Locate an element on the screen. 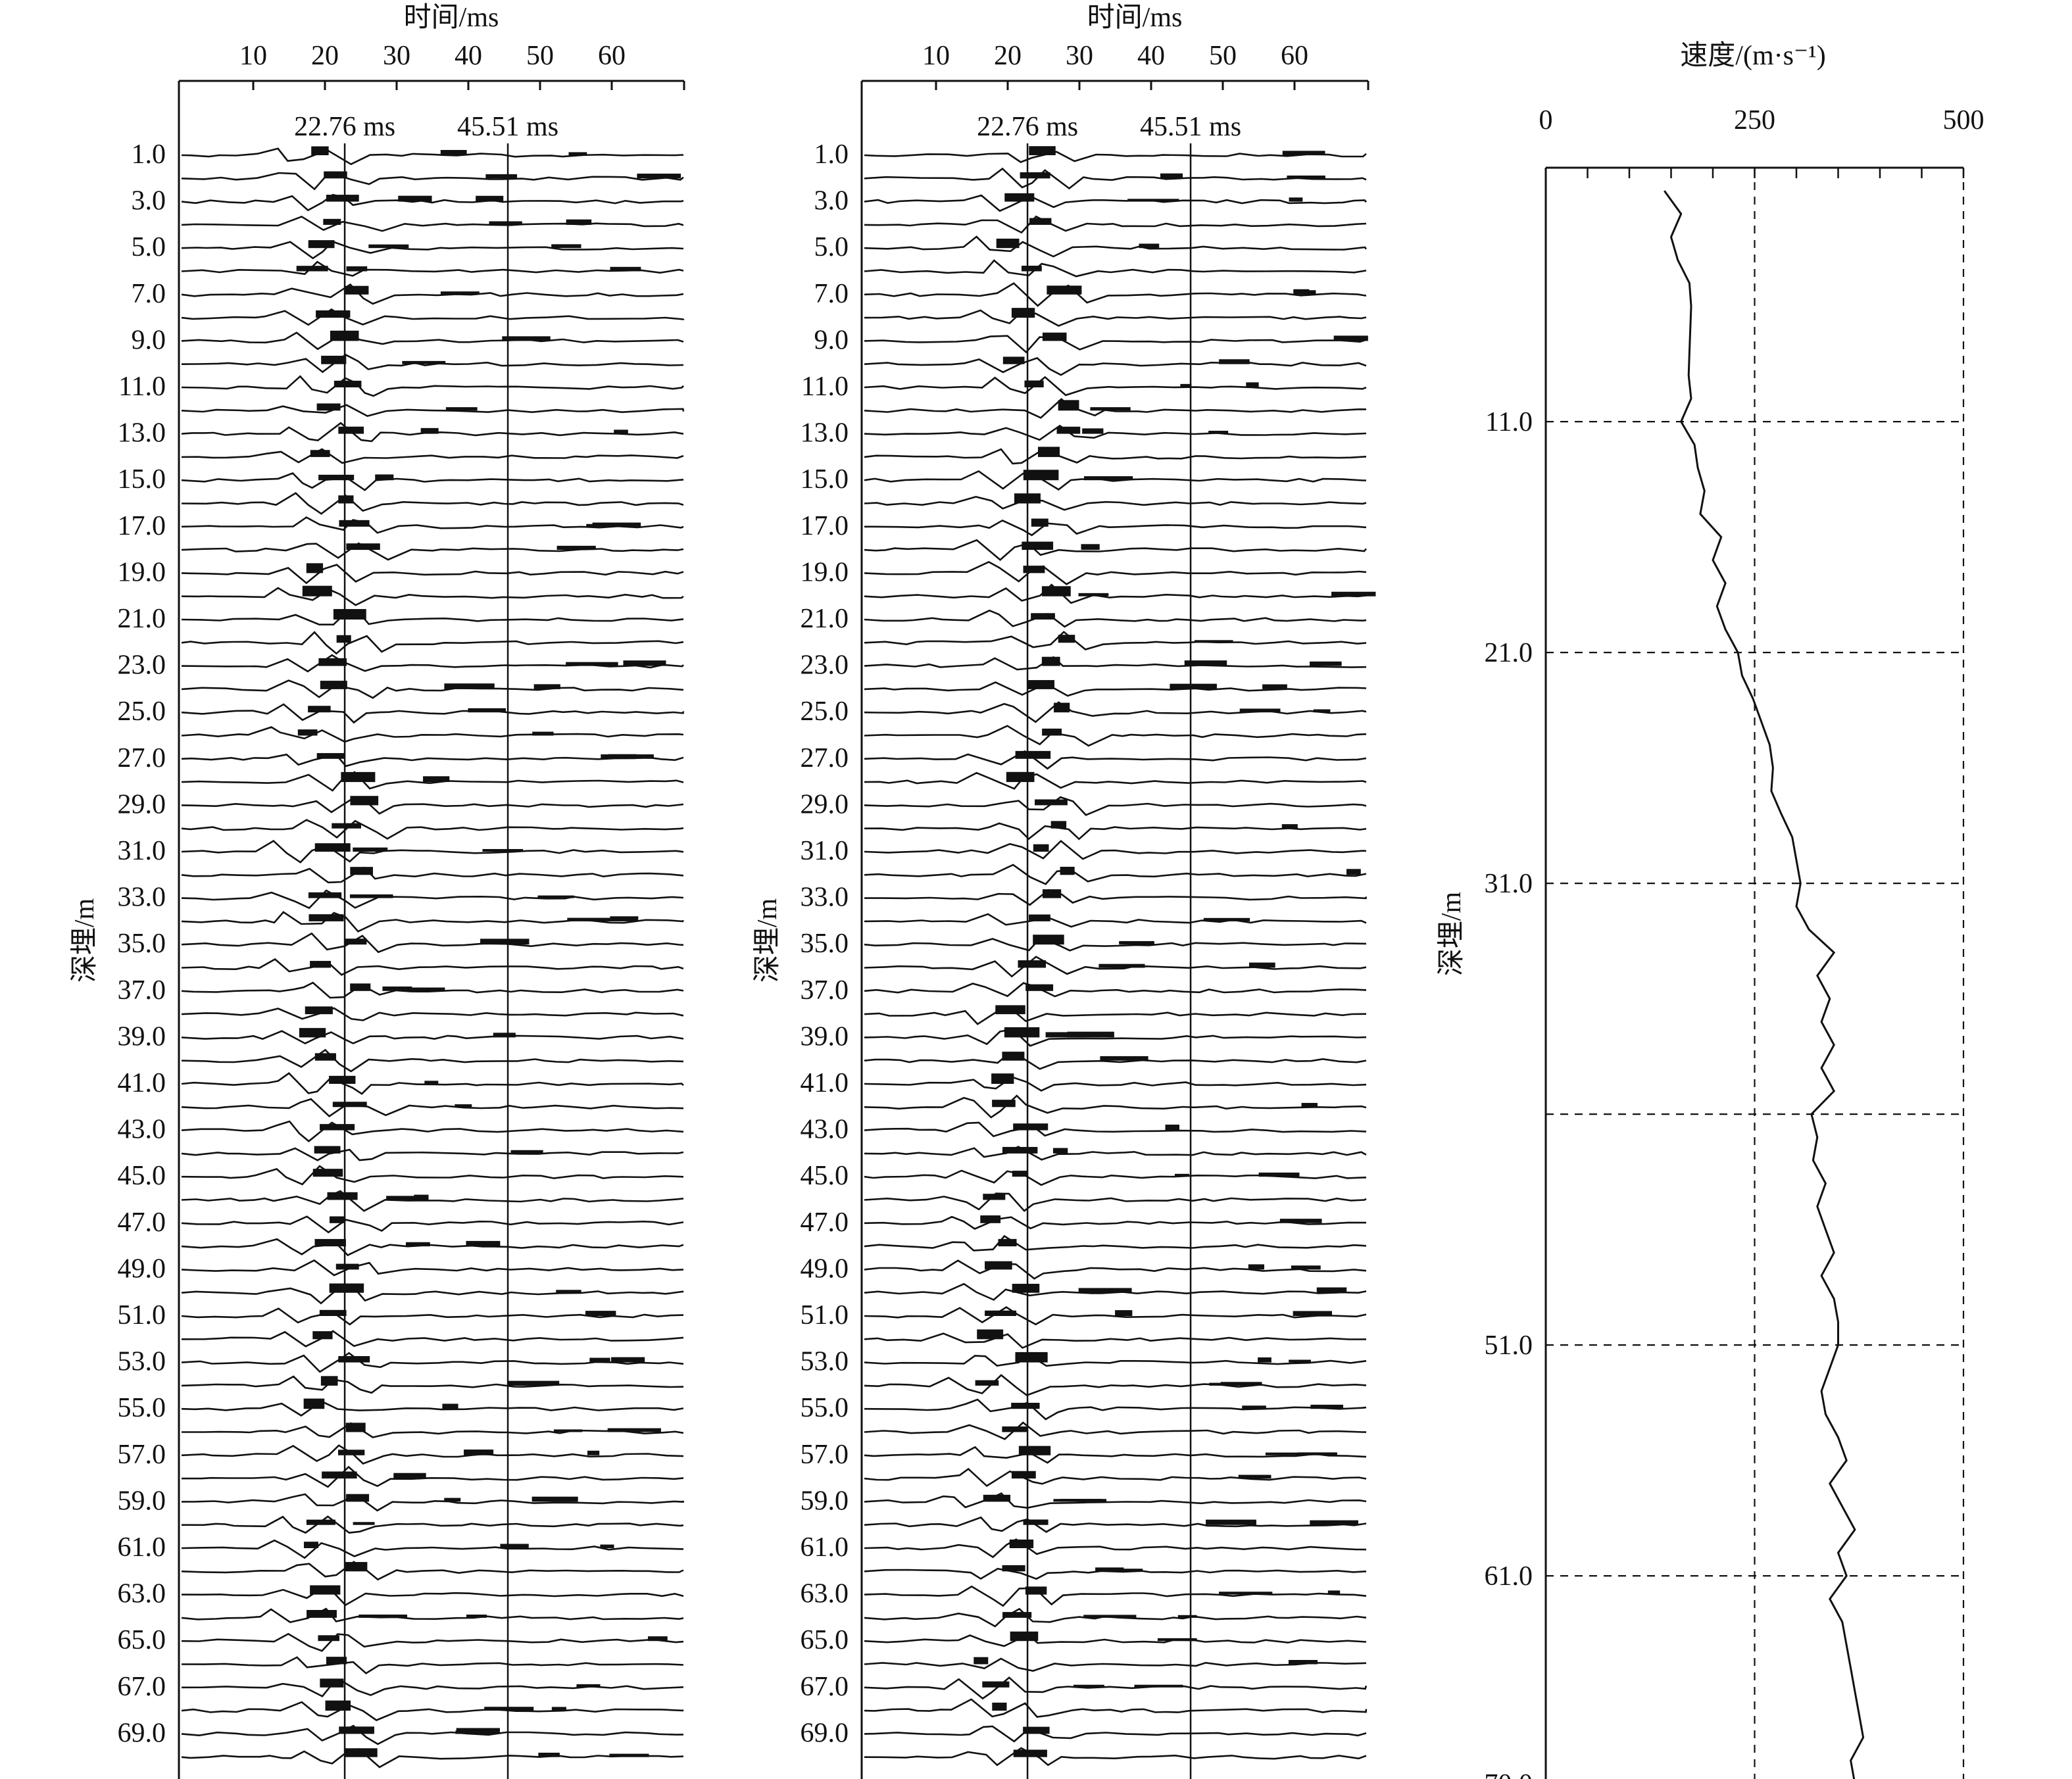 The height and width of the screenshot is (1779, 2072). x-axis-title: 时间/ms is located at coordinates (451, 18).